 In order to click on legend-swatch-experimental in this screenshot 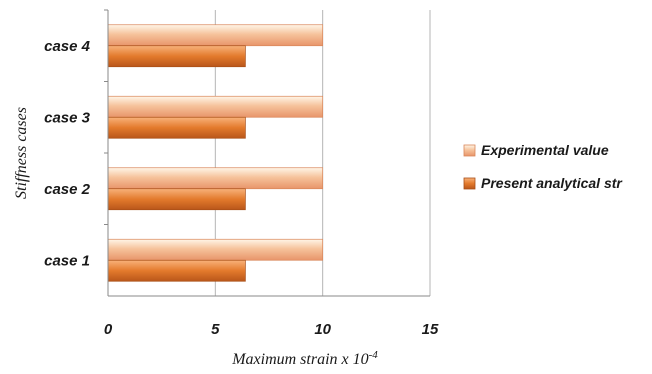, I will do `click(469, 150)`.